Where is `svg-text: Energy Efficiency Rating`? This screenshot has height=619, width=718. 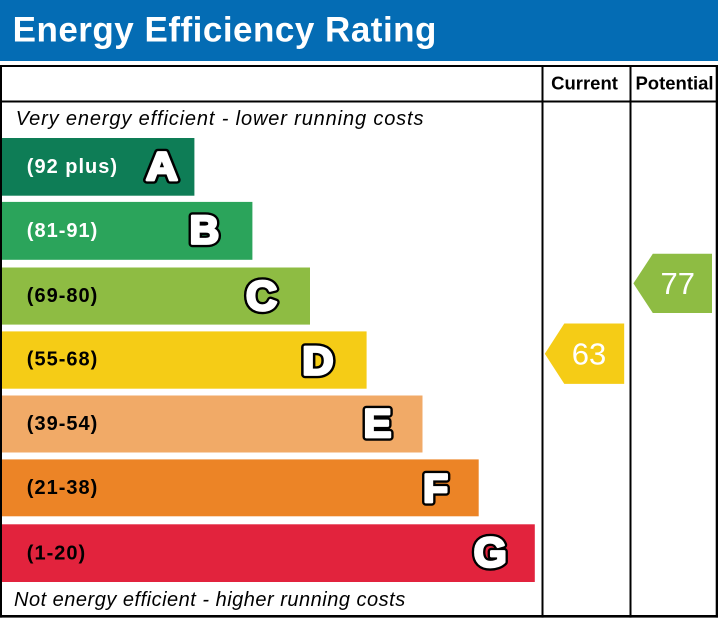
svg-text: Energy Efficiency Rating is located at coordinates (225, 30).